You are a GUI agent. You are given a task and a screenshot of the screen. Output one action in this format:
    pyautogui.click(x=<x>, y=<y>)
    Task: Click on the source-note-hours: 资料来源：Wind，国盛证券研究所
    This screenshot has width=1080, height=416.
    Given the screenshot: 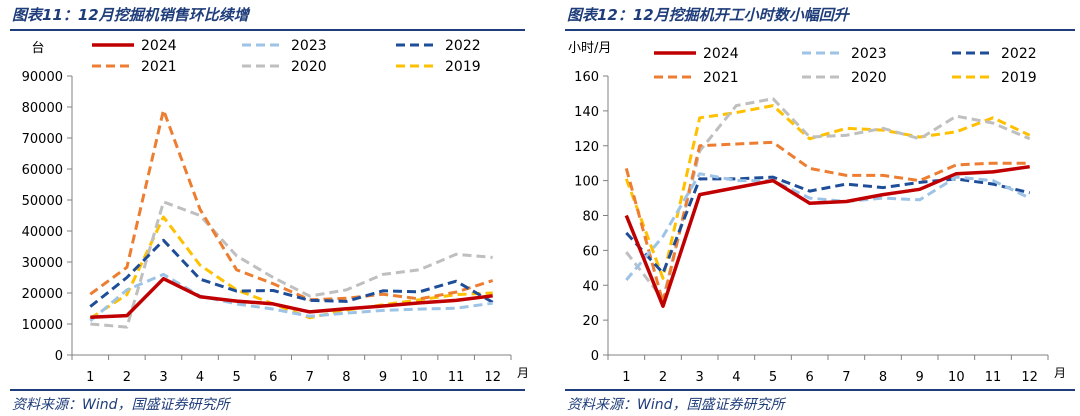 What is the action you would take?
    pyautogui.click(x=676, y=405)
    